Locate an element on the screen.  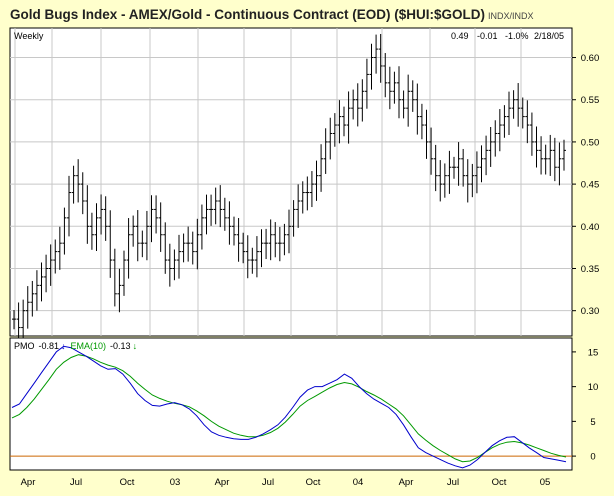
pmo-legend: PMO -0.81 ↓ EMA(10) -0.13 ↓ is located at coordinates (75, 346).